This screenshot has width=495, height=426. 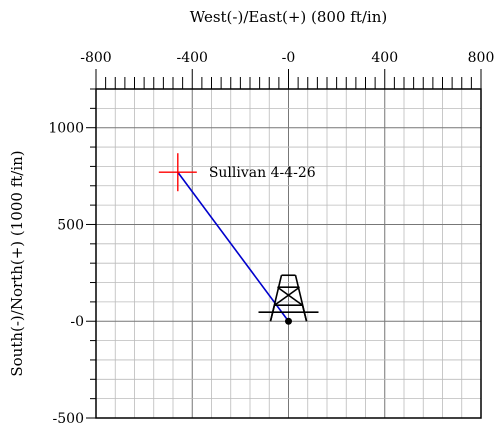 I want to click on x-tick-label: -0, so click(x=289, y=58).